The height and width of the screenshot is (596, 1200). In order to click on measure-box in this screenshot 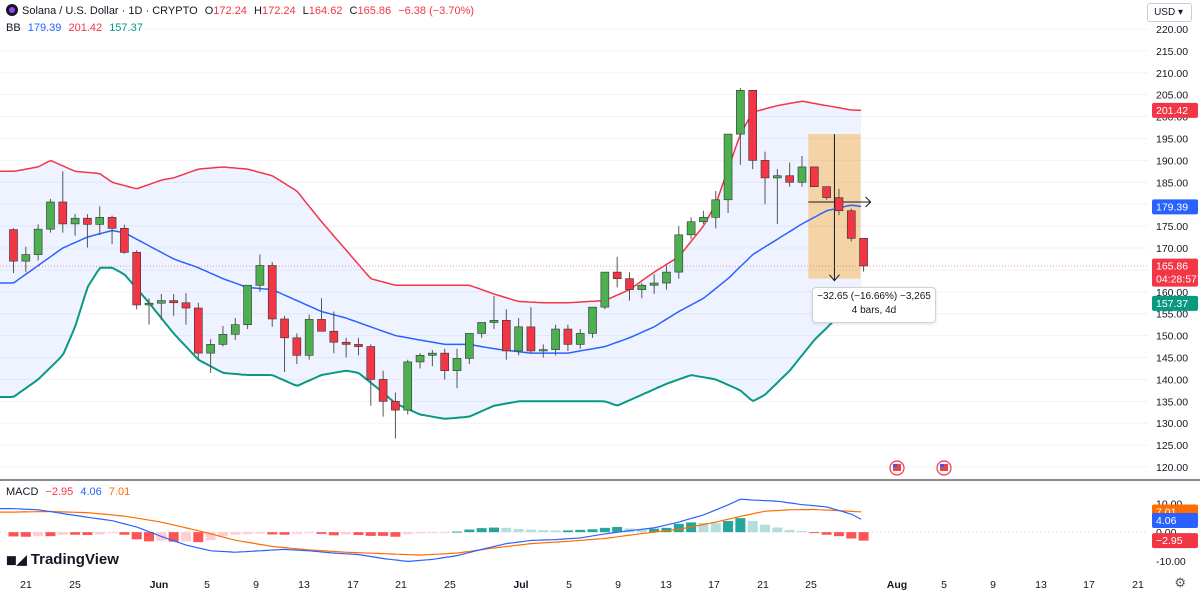, I will do `click(840, 208)`.